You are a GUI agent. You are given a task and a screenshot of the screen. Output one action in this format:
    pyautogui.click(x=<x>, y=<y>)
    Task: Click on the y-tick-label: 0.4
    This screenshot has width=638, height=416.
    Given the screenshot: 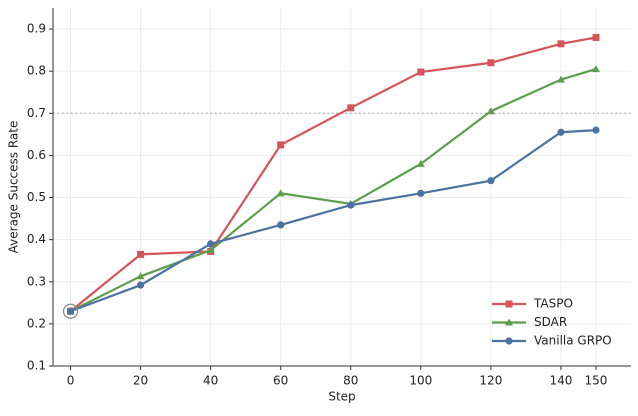 What is the action you would take?
    pyautogui.click(x=36, y=239)
    